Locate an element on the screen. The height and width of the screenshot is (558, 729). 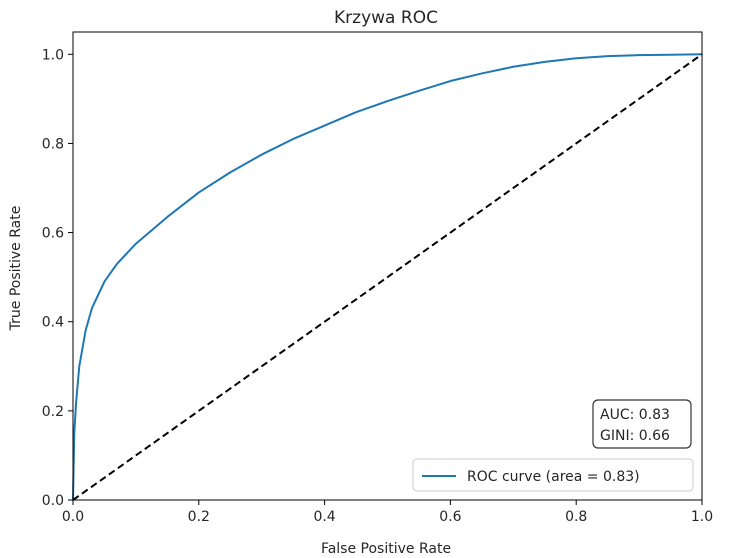
x-axis-label: False Positive Rate is located at coordinates (386, 549).